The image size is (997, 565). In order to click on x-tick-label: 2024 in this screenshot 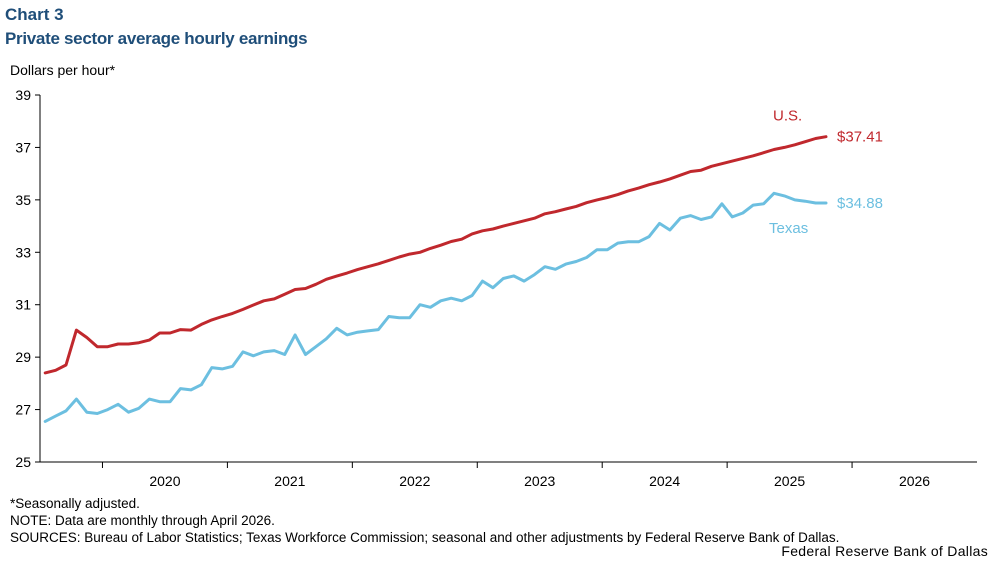, I will do `click(664, 481)`.